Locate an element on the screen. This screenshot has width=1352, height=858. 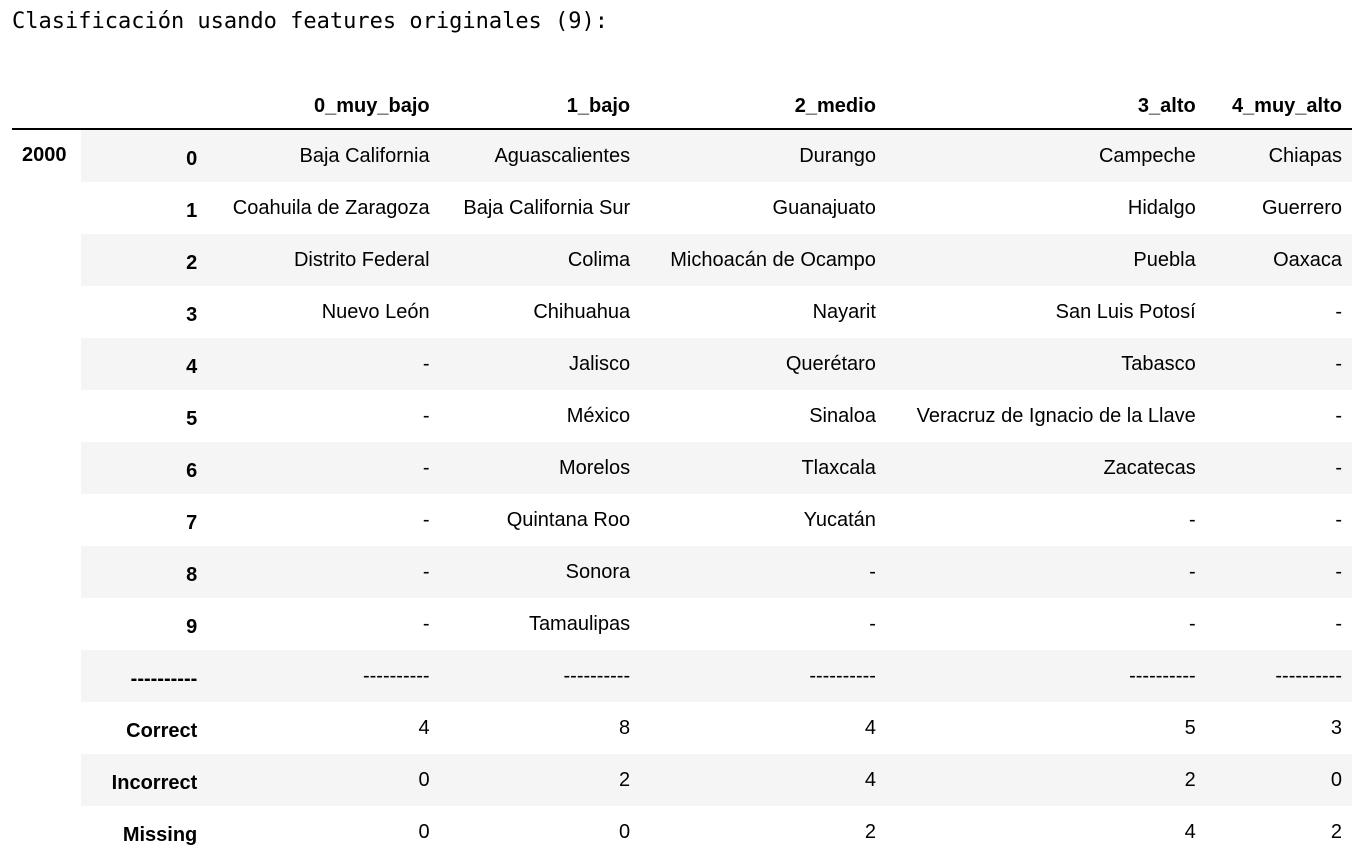
table-cell: San Luis Potosí is located at coordinates (1045, 312).